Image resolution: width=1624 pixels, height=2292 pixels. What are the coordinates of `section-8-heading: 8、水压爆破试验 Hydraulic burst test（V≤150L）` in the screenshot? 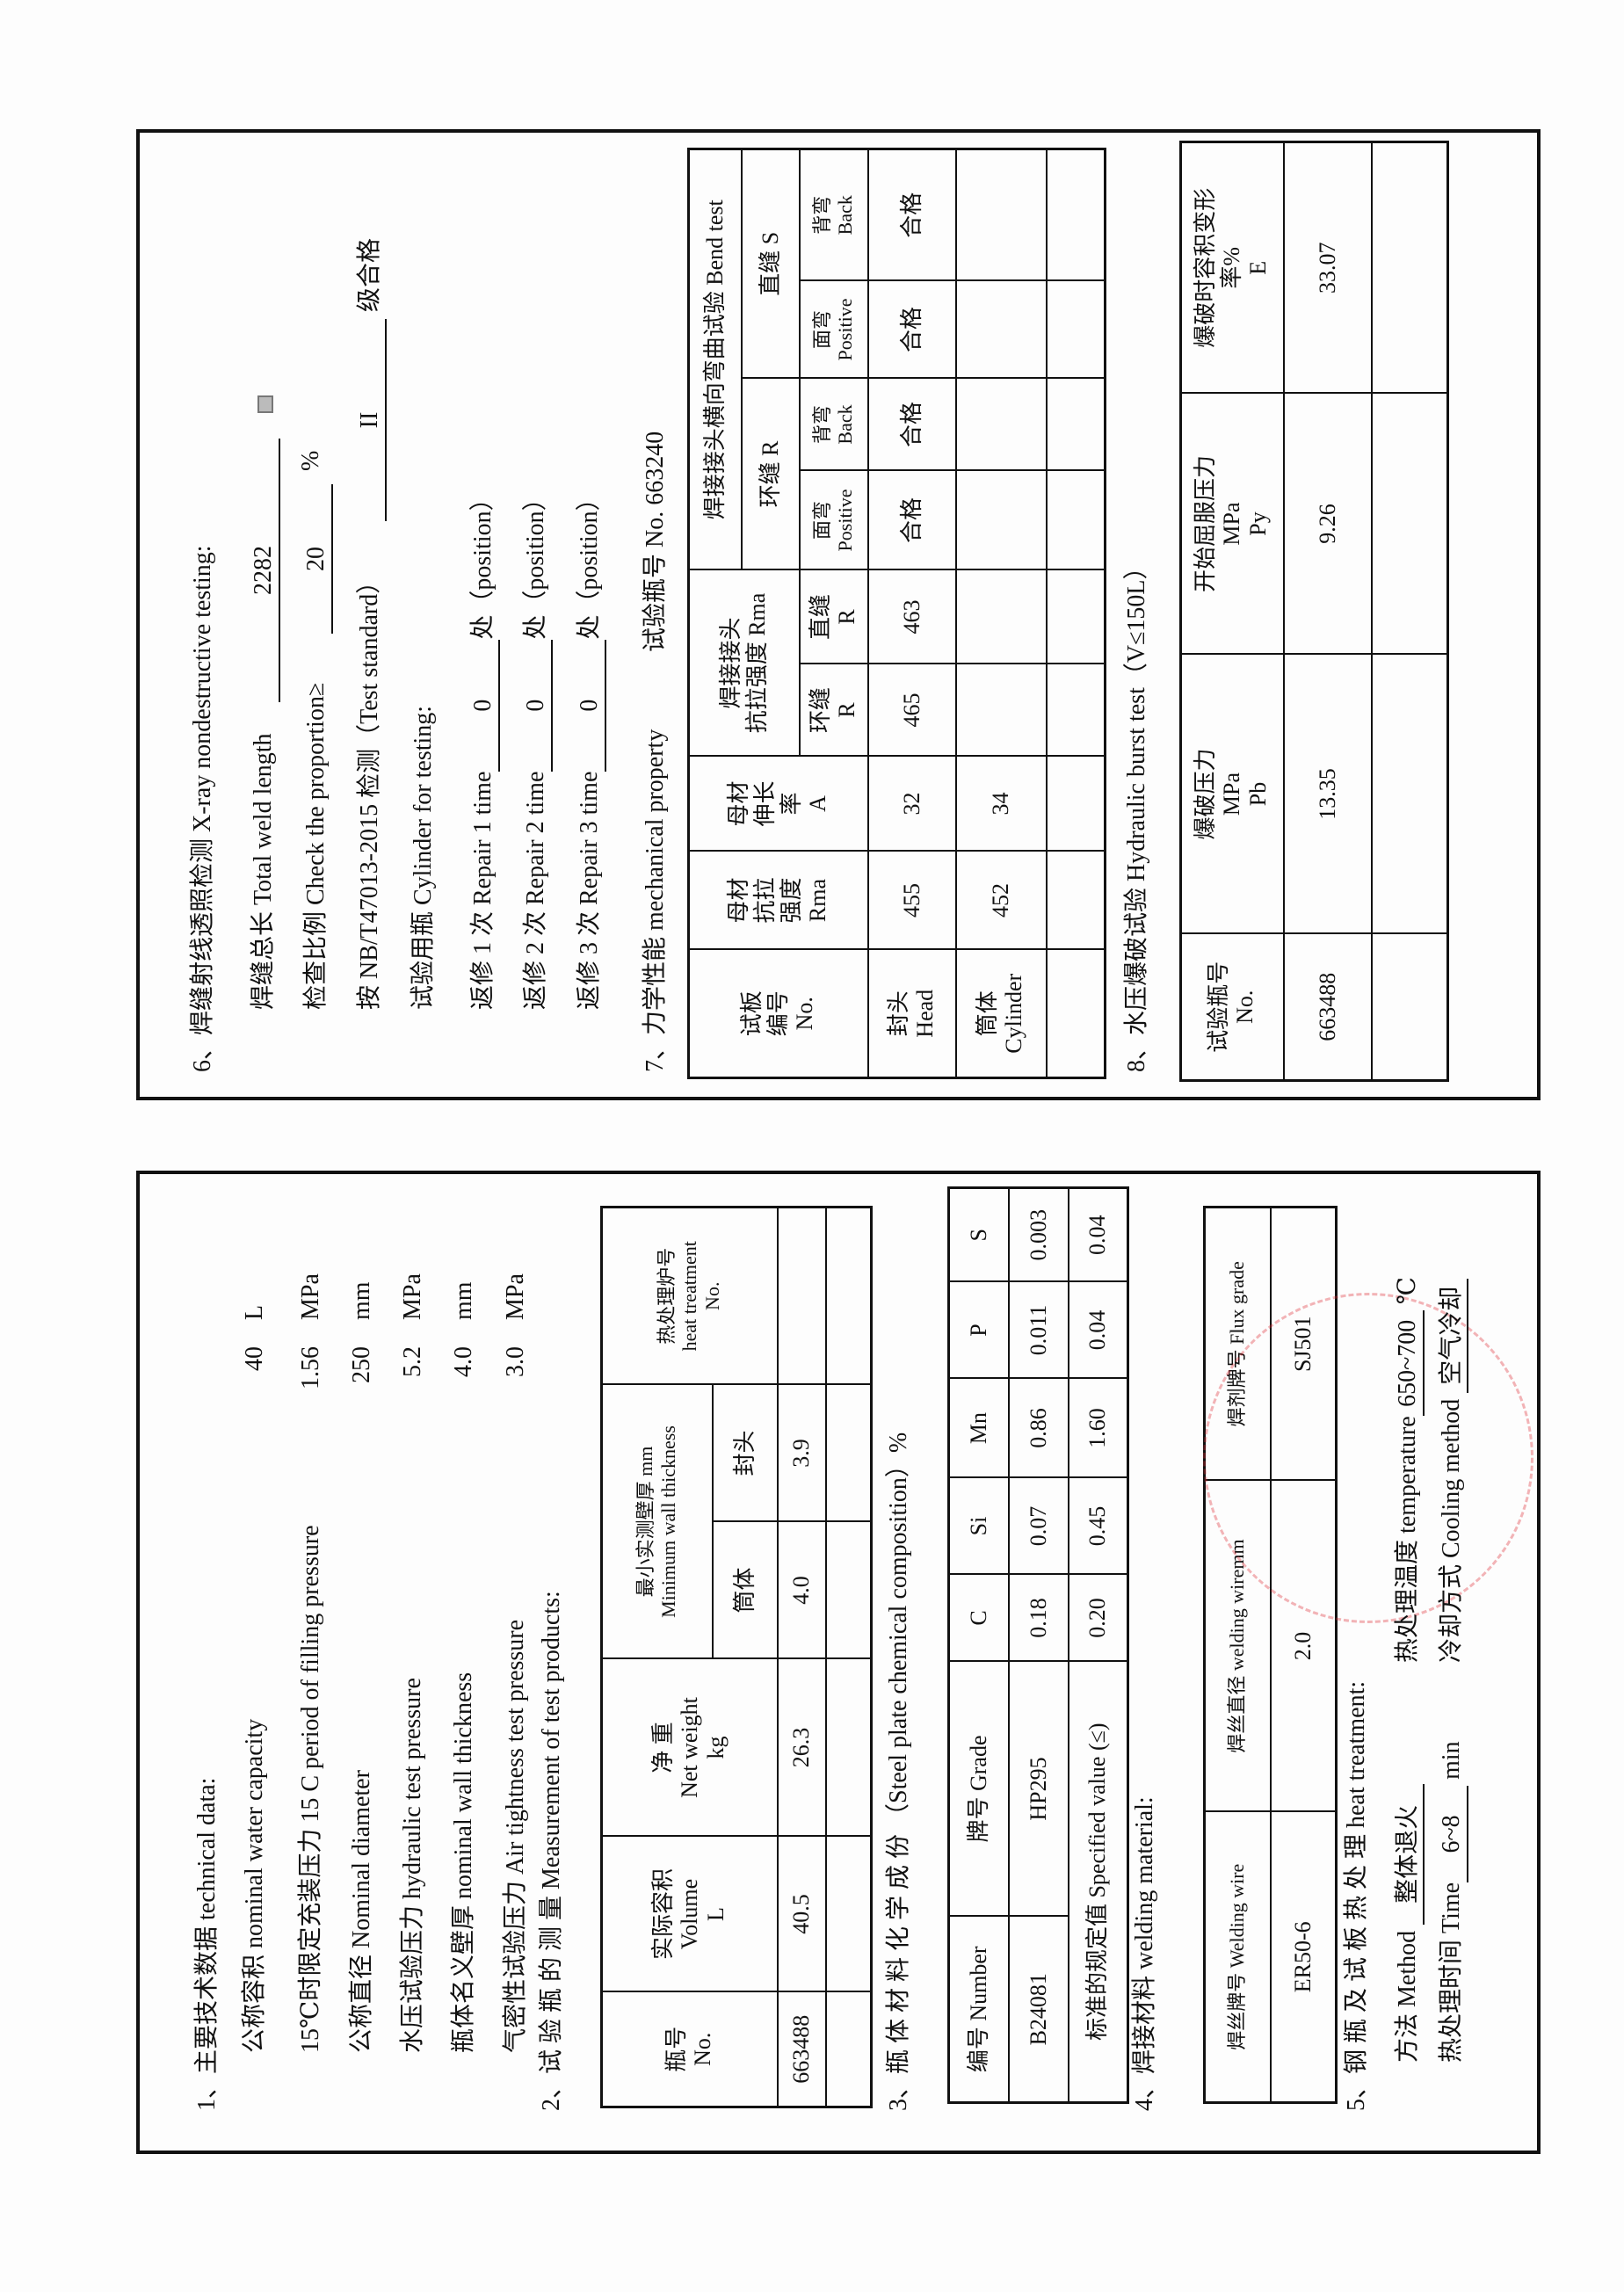 It's located at (1137, 814).